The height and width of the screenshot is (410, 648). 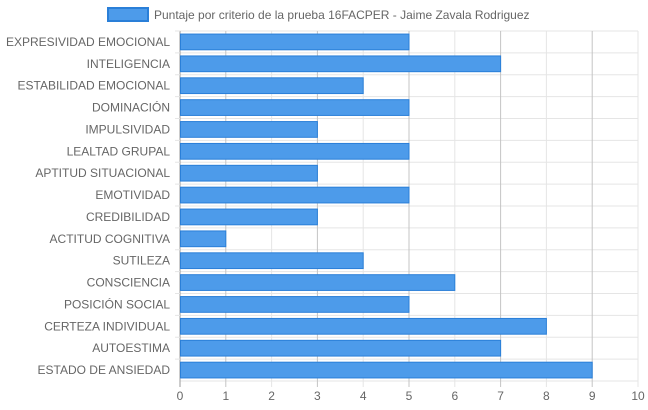 What do you see at coordinates (128, 217) in the screenshot?
I see `category-label: CREDIBILIDAD` at bounding box center [128, 217].